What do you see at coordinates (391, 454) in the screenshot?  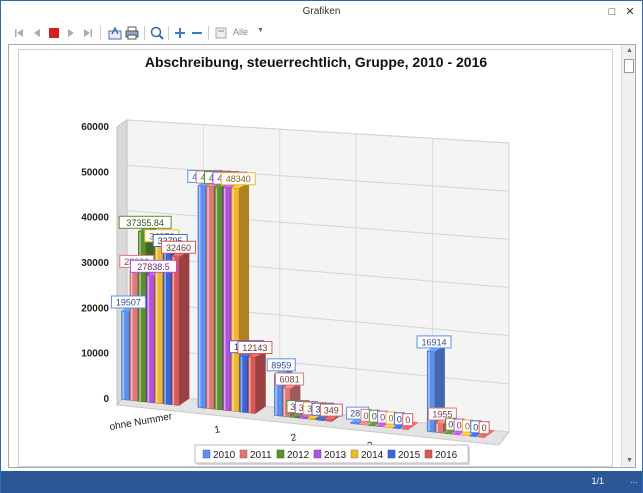 I see `legend-swatch-2015` at bounding box center [391, 454].